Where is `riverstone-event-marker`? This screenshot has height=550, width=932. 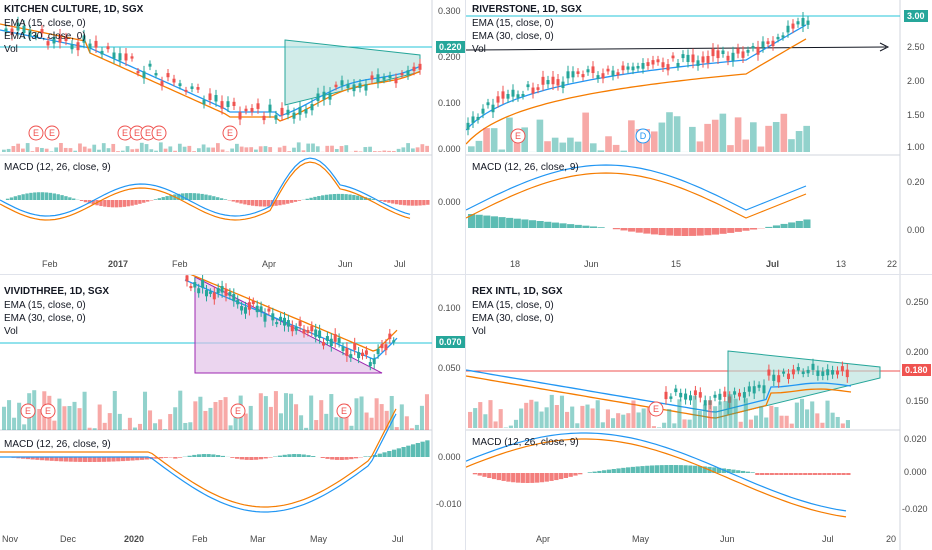
riverstone-event-marker is located at coordinates (518, 136).